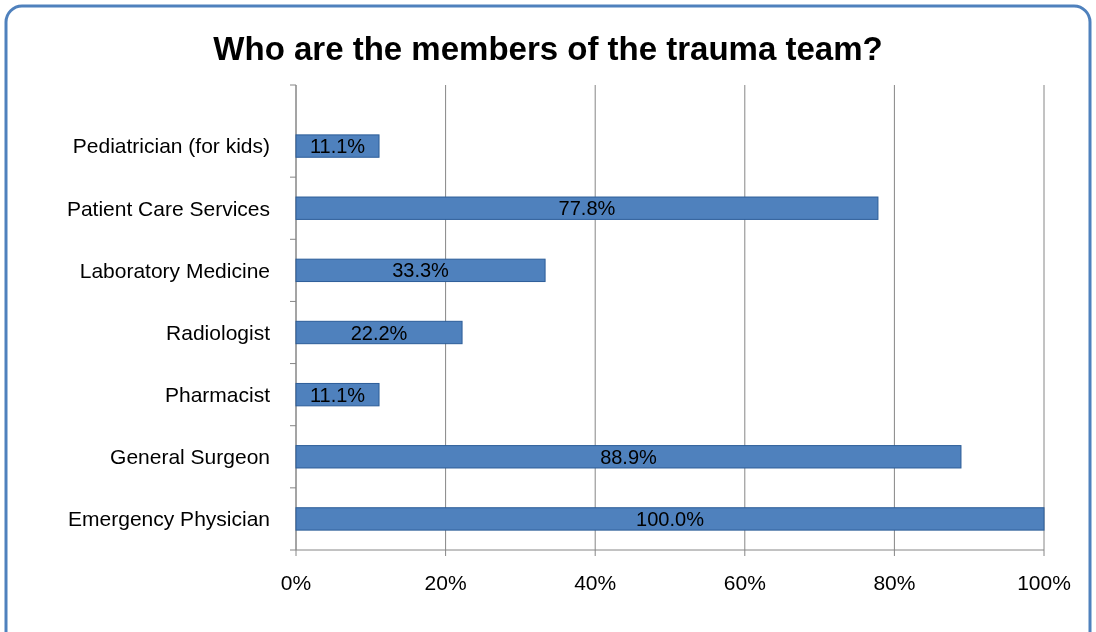 This screenshot has height=632, width=1096. I want to click on y-tick-label: Patient Care Services, so click(168, 208).